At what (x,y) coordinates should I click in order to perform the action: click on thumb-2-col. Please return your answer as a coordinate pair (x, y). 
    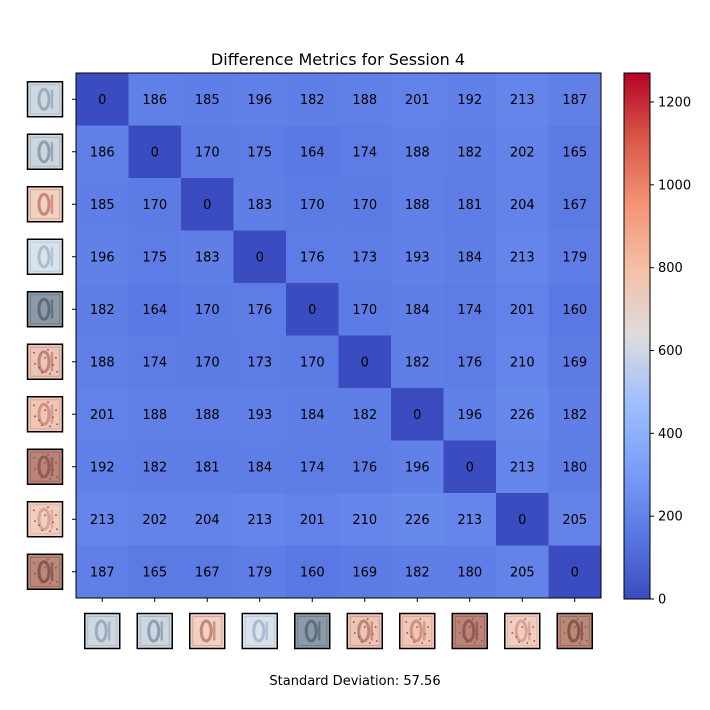
    Looking at the image, I should click on (154, 631).